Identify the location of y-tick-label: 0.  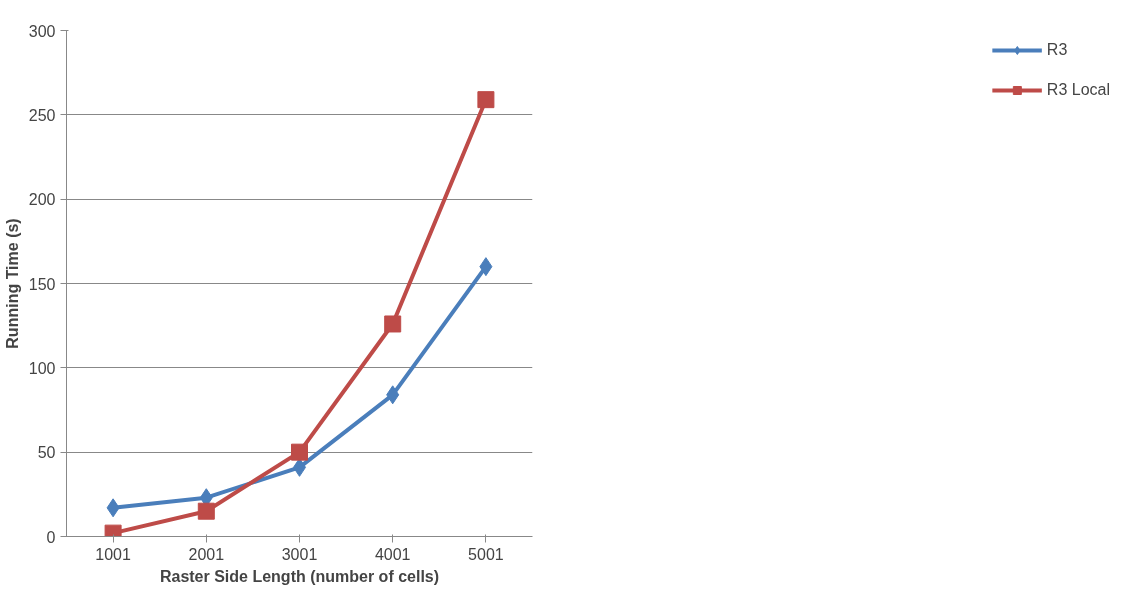
(51, 537).